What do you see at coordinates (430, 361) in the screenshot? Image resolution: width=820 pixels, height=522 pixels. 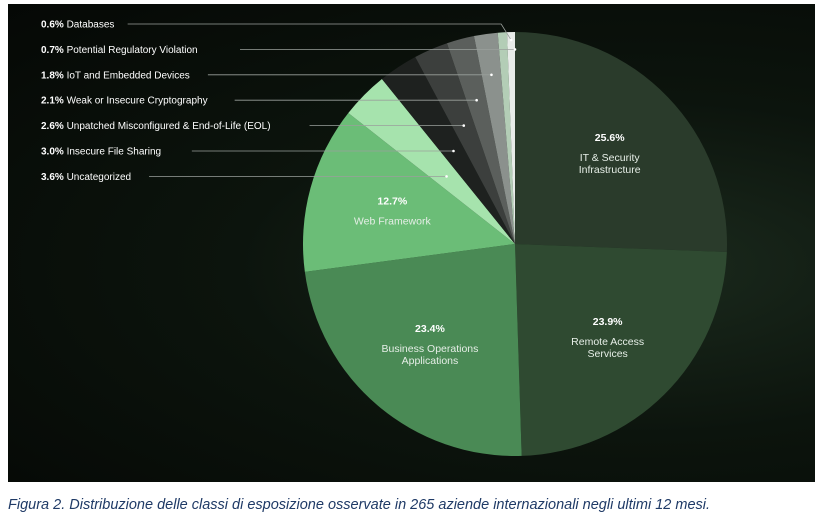 I see `slice-name-label: Applications` at bounding box center [430, 361].